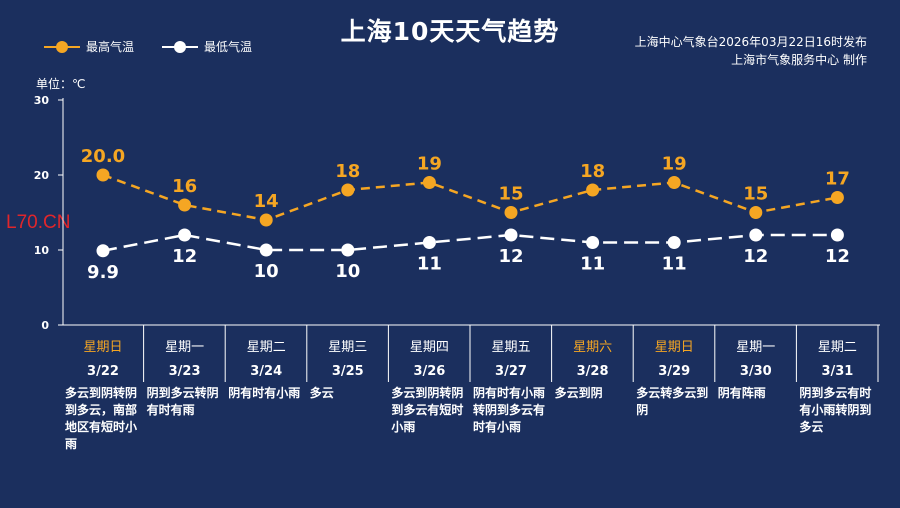 The width and height of the screenshot is (900, 508). I want to click on legend-item-low: 最低气温, so click(207, 46).